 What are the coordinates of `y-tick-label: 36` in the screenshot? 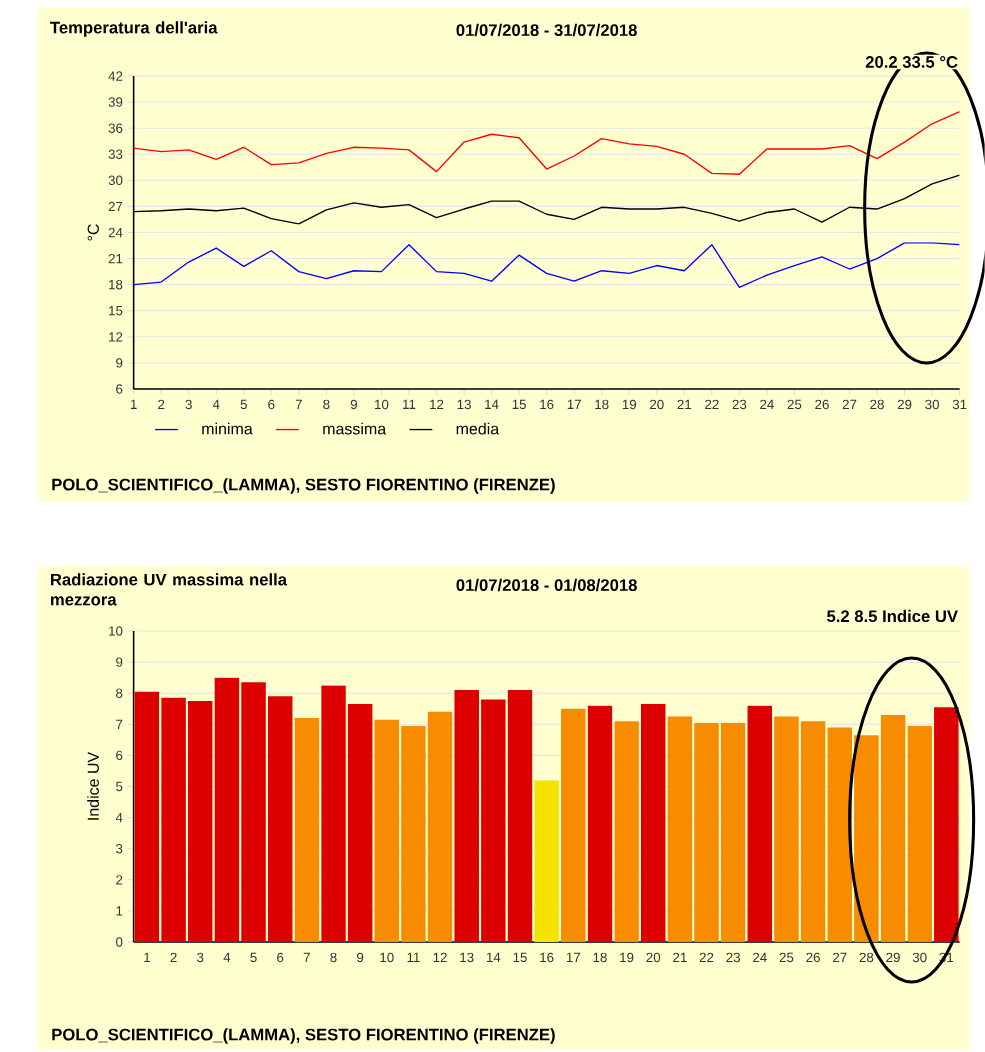 It's located at (115, 128).